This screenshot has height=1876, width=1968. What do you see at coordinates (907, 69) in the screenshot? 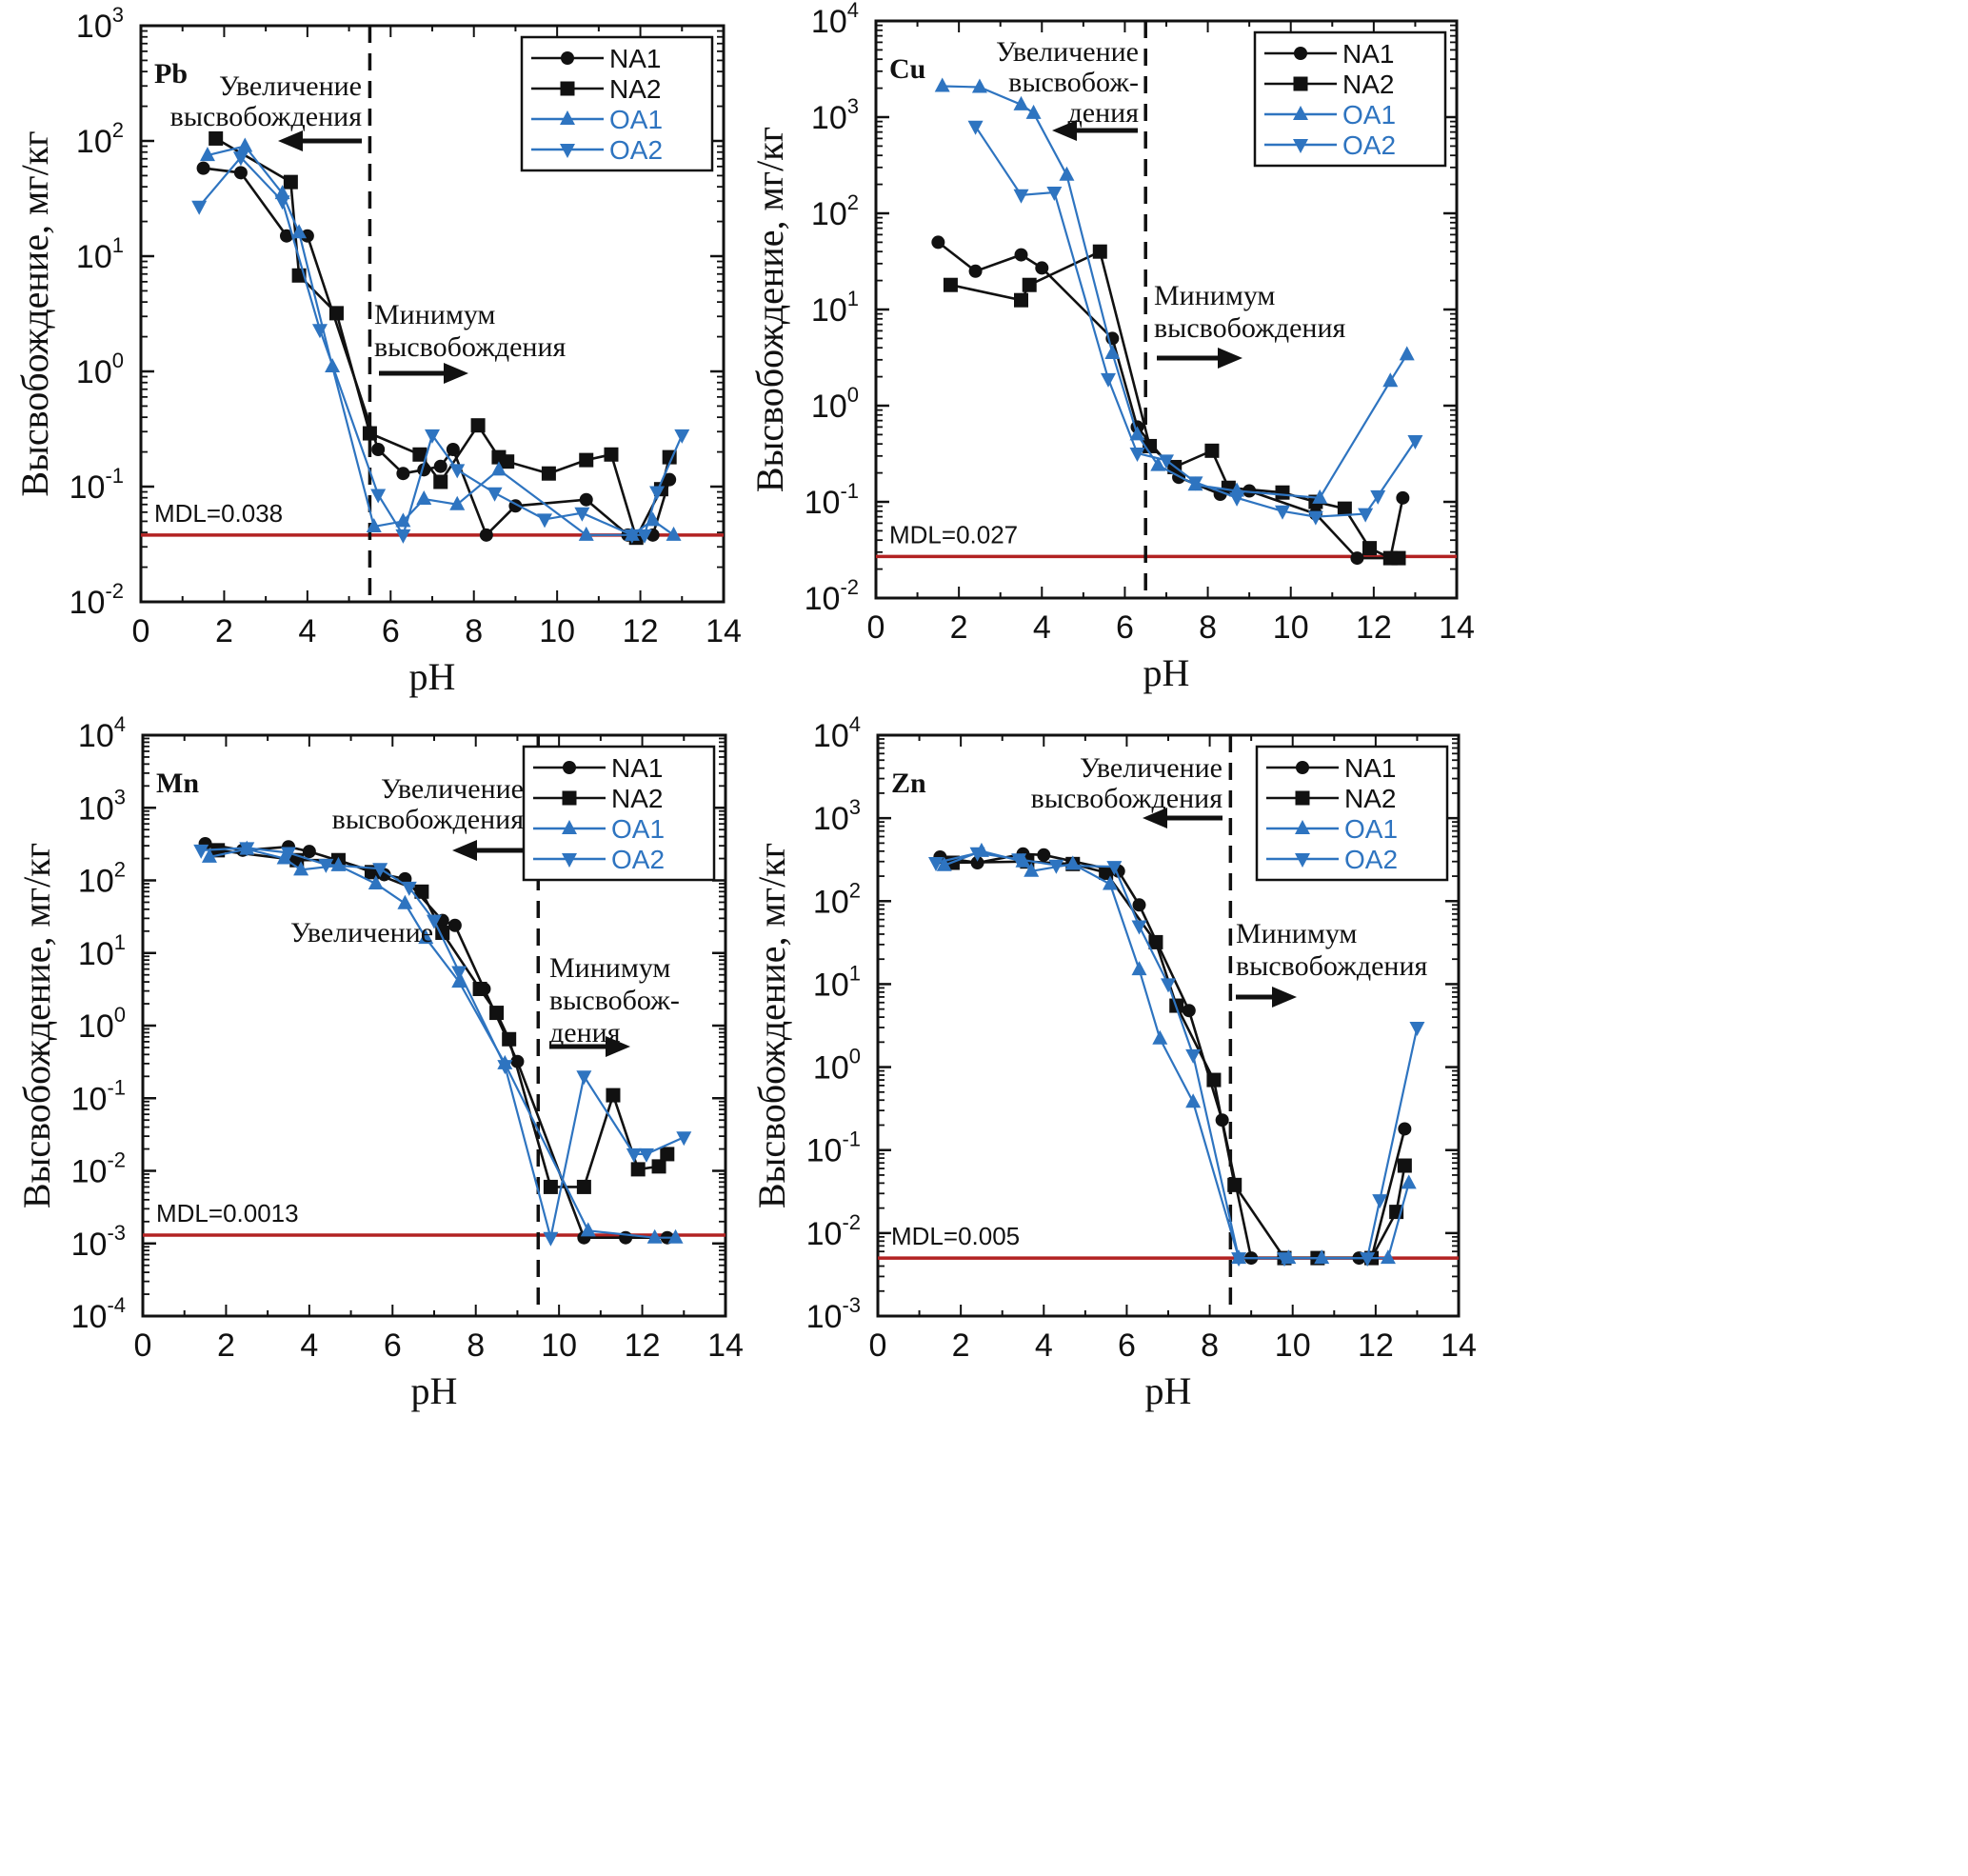
I see `panel-label: Cu` at bounding box center [907, 69].